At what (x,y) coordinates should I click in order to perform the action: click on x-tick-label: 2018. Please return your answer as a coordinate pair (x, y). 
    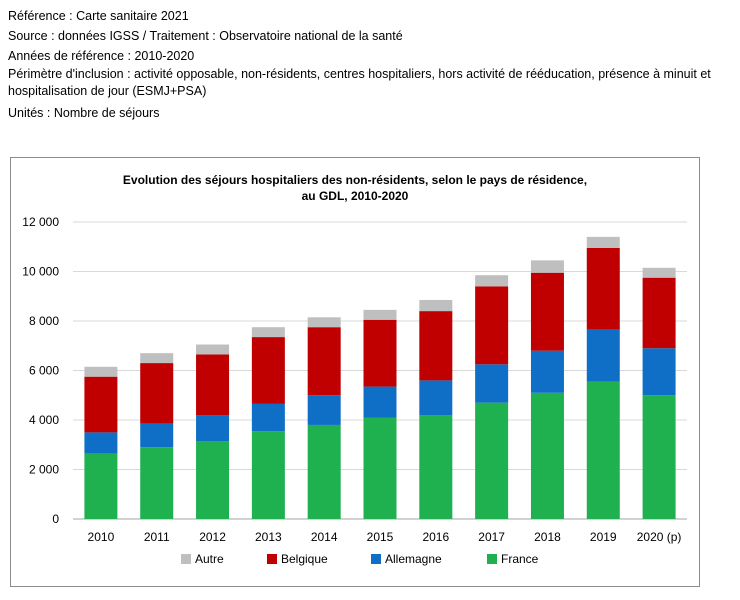
    Looking at the image, I should click on (547, 537).